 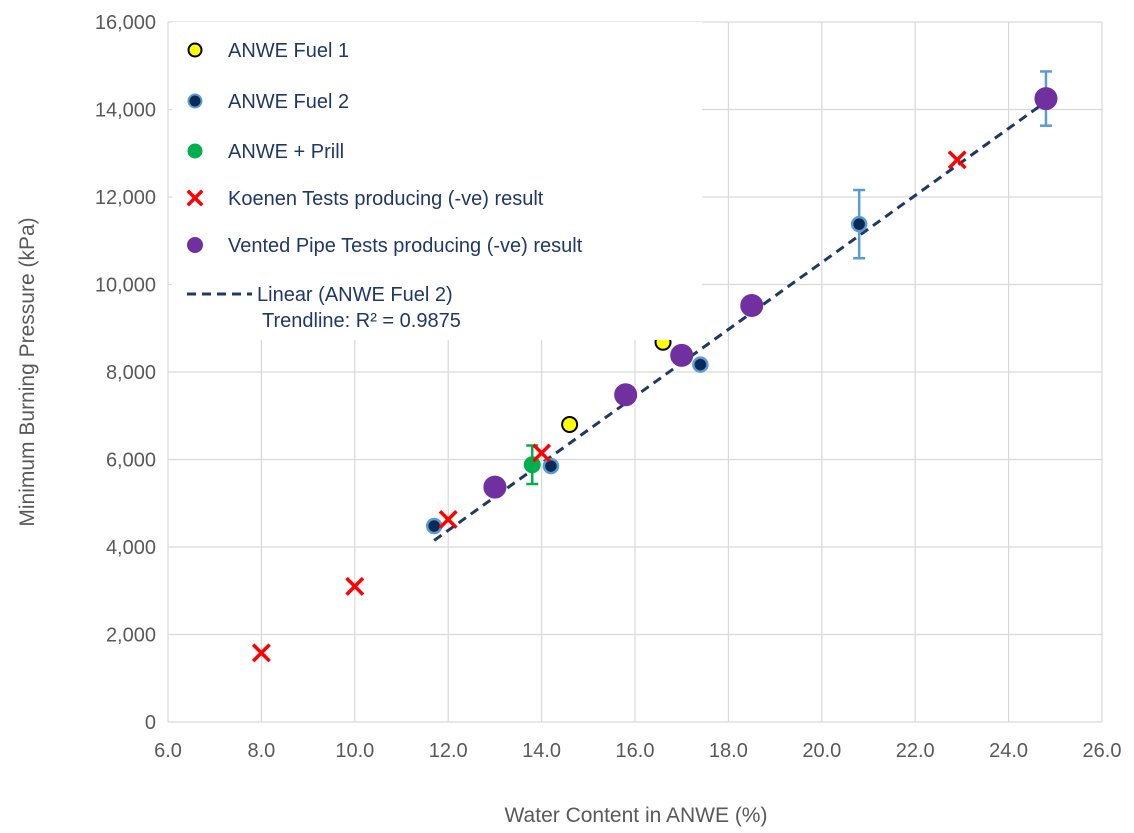 What do you see at coordinates (125, 23) in the screenshot?
I see `y-tick-label: 16,000` at bounding box center [125, 23].